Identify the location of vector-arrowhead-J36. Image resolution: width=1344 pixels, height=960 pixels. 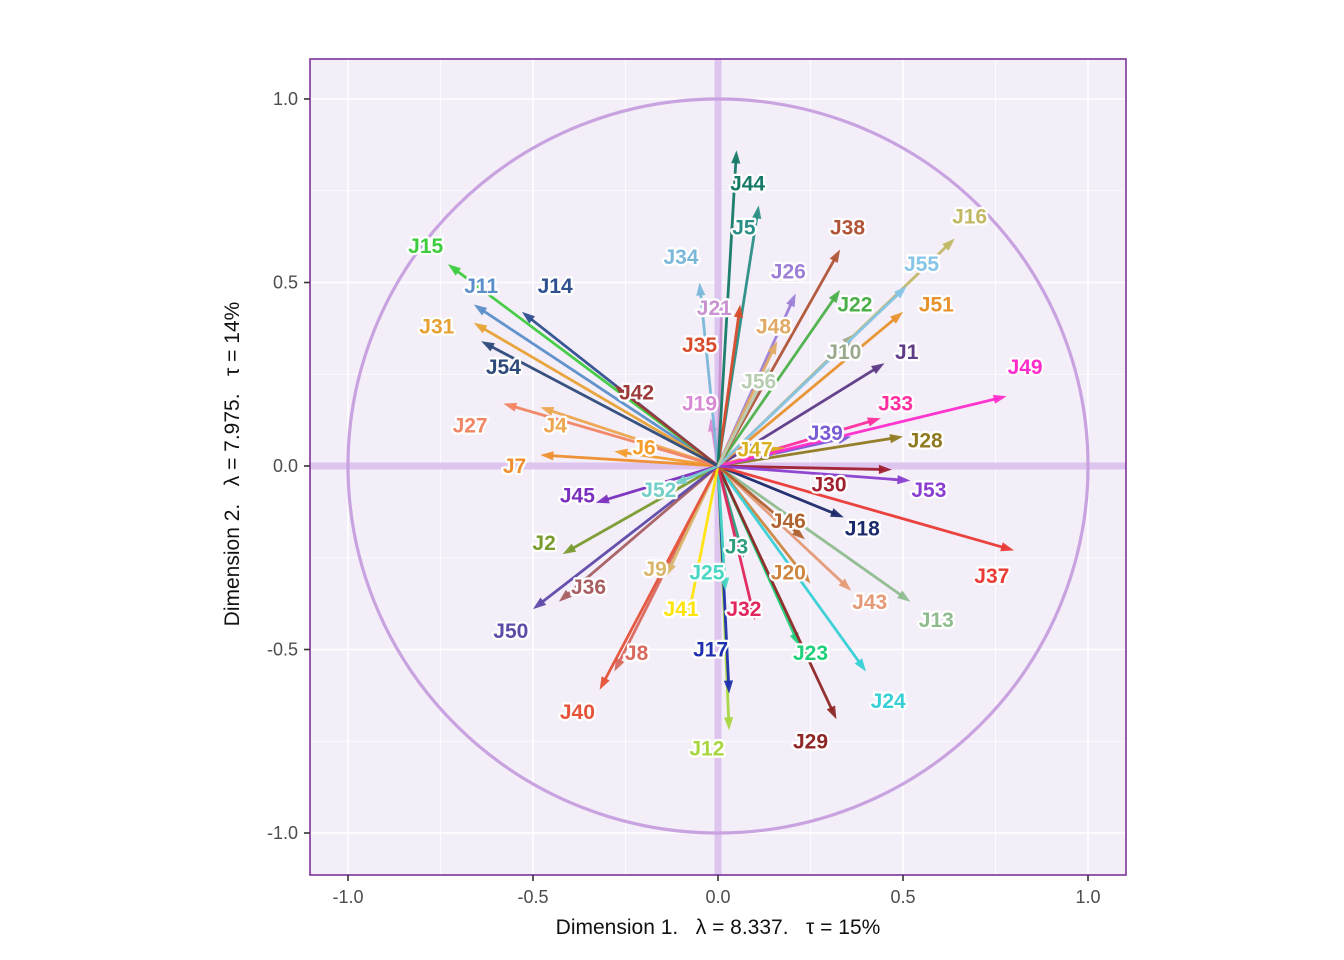
(565, 595).